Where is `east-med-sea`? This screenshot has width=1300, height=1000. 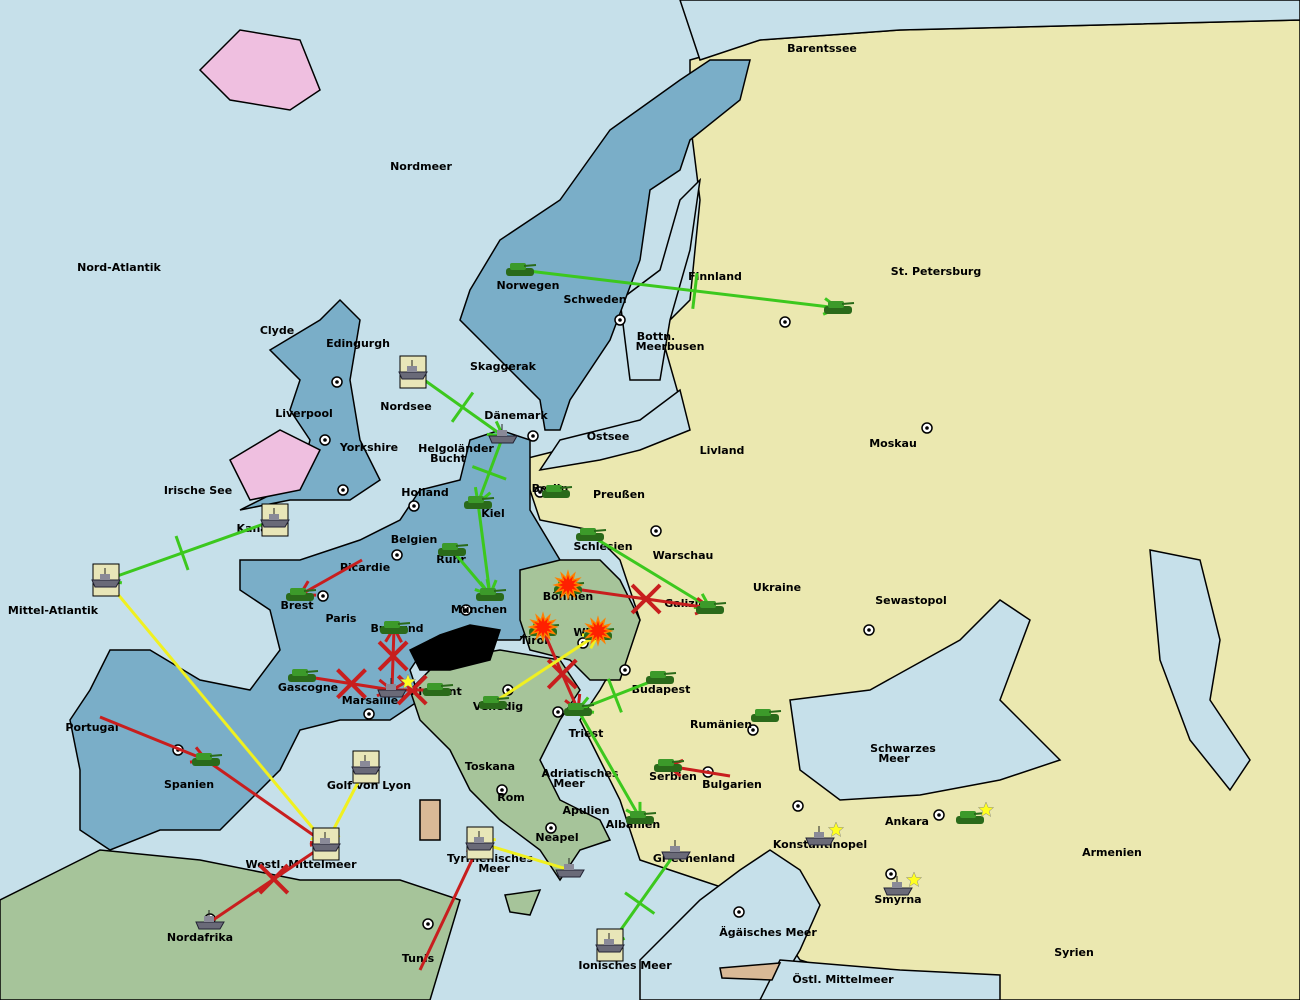
east-med-sea is located at coordinates (880, 979).